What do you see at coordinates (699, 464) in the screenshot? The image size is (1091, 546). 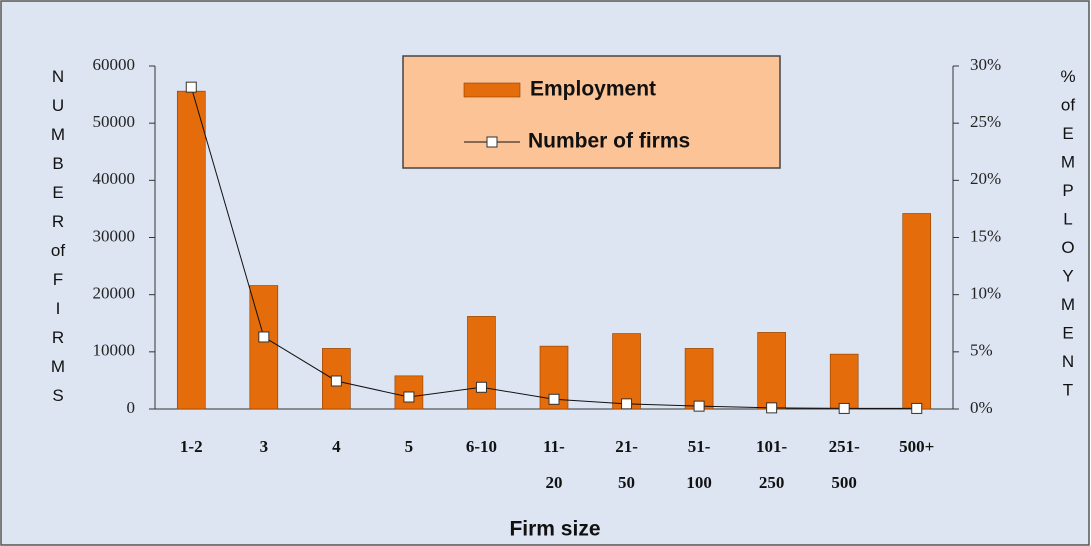 I see `x-tick-label: 51-100` at bounding box center [699, 464].